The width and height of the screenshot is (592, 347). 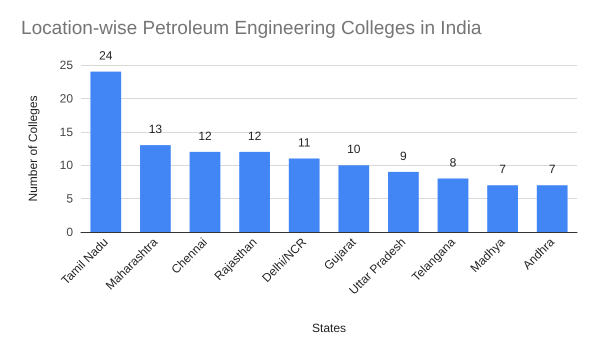 What do you see at coordinates (329, 328) in the screenshot?
I see `x-axis-title: States` at bounding box center [329, 328].